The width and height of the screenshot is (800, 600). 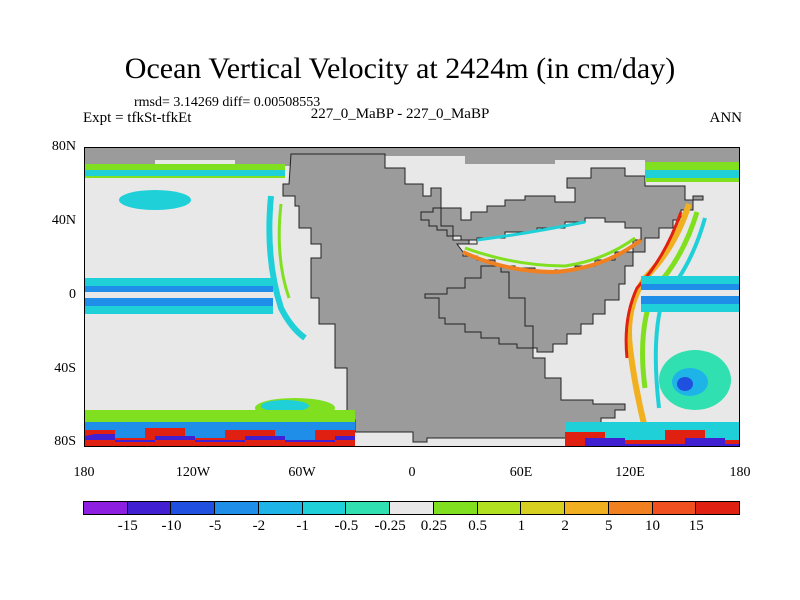 I want to click on x-tick-60e: 60E, so click(x=521, y=472).